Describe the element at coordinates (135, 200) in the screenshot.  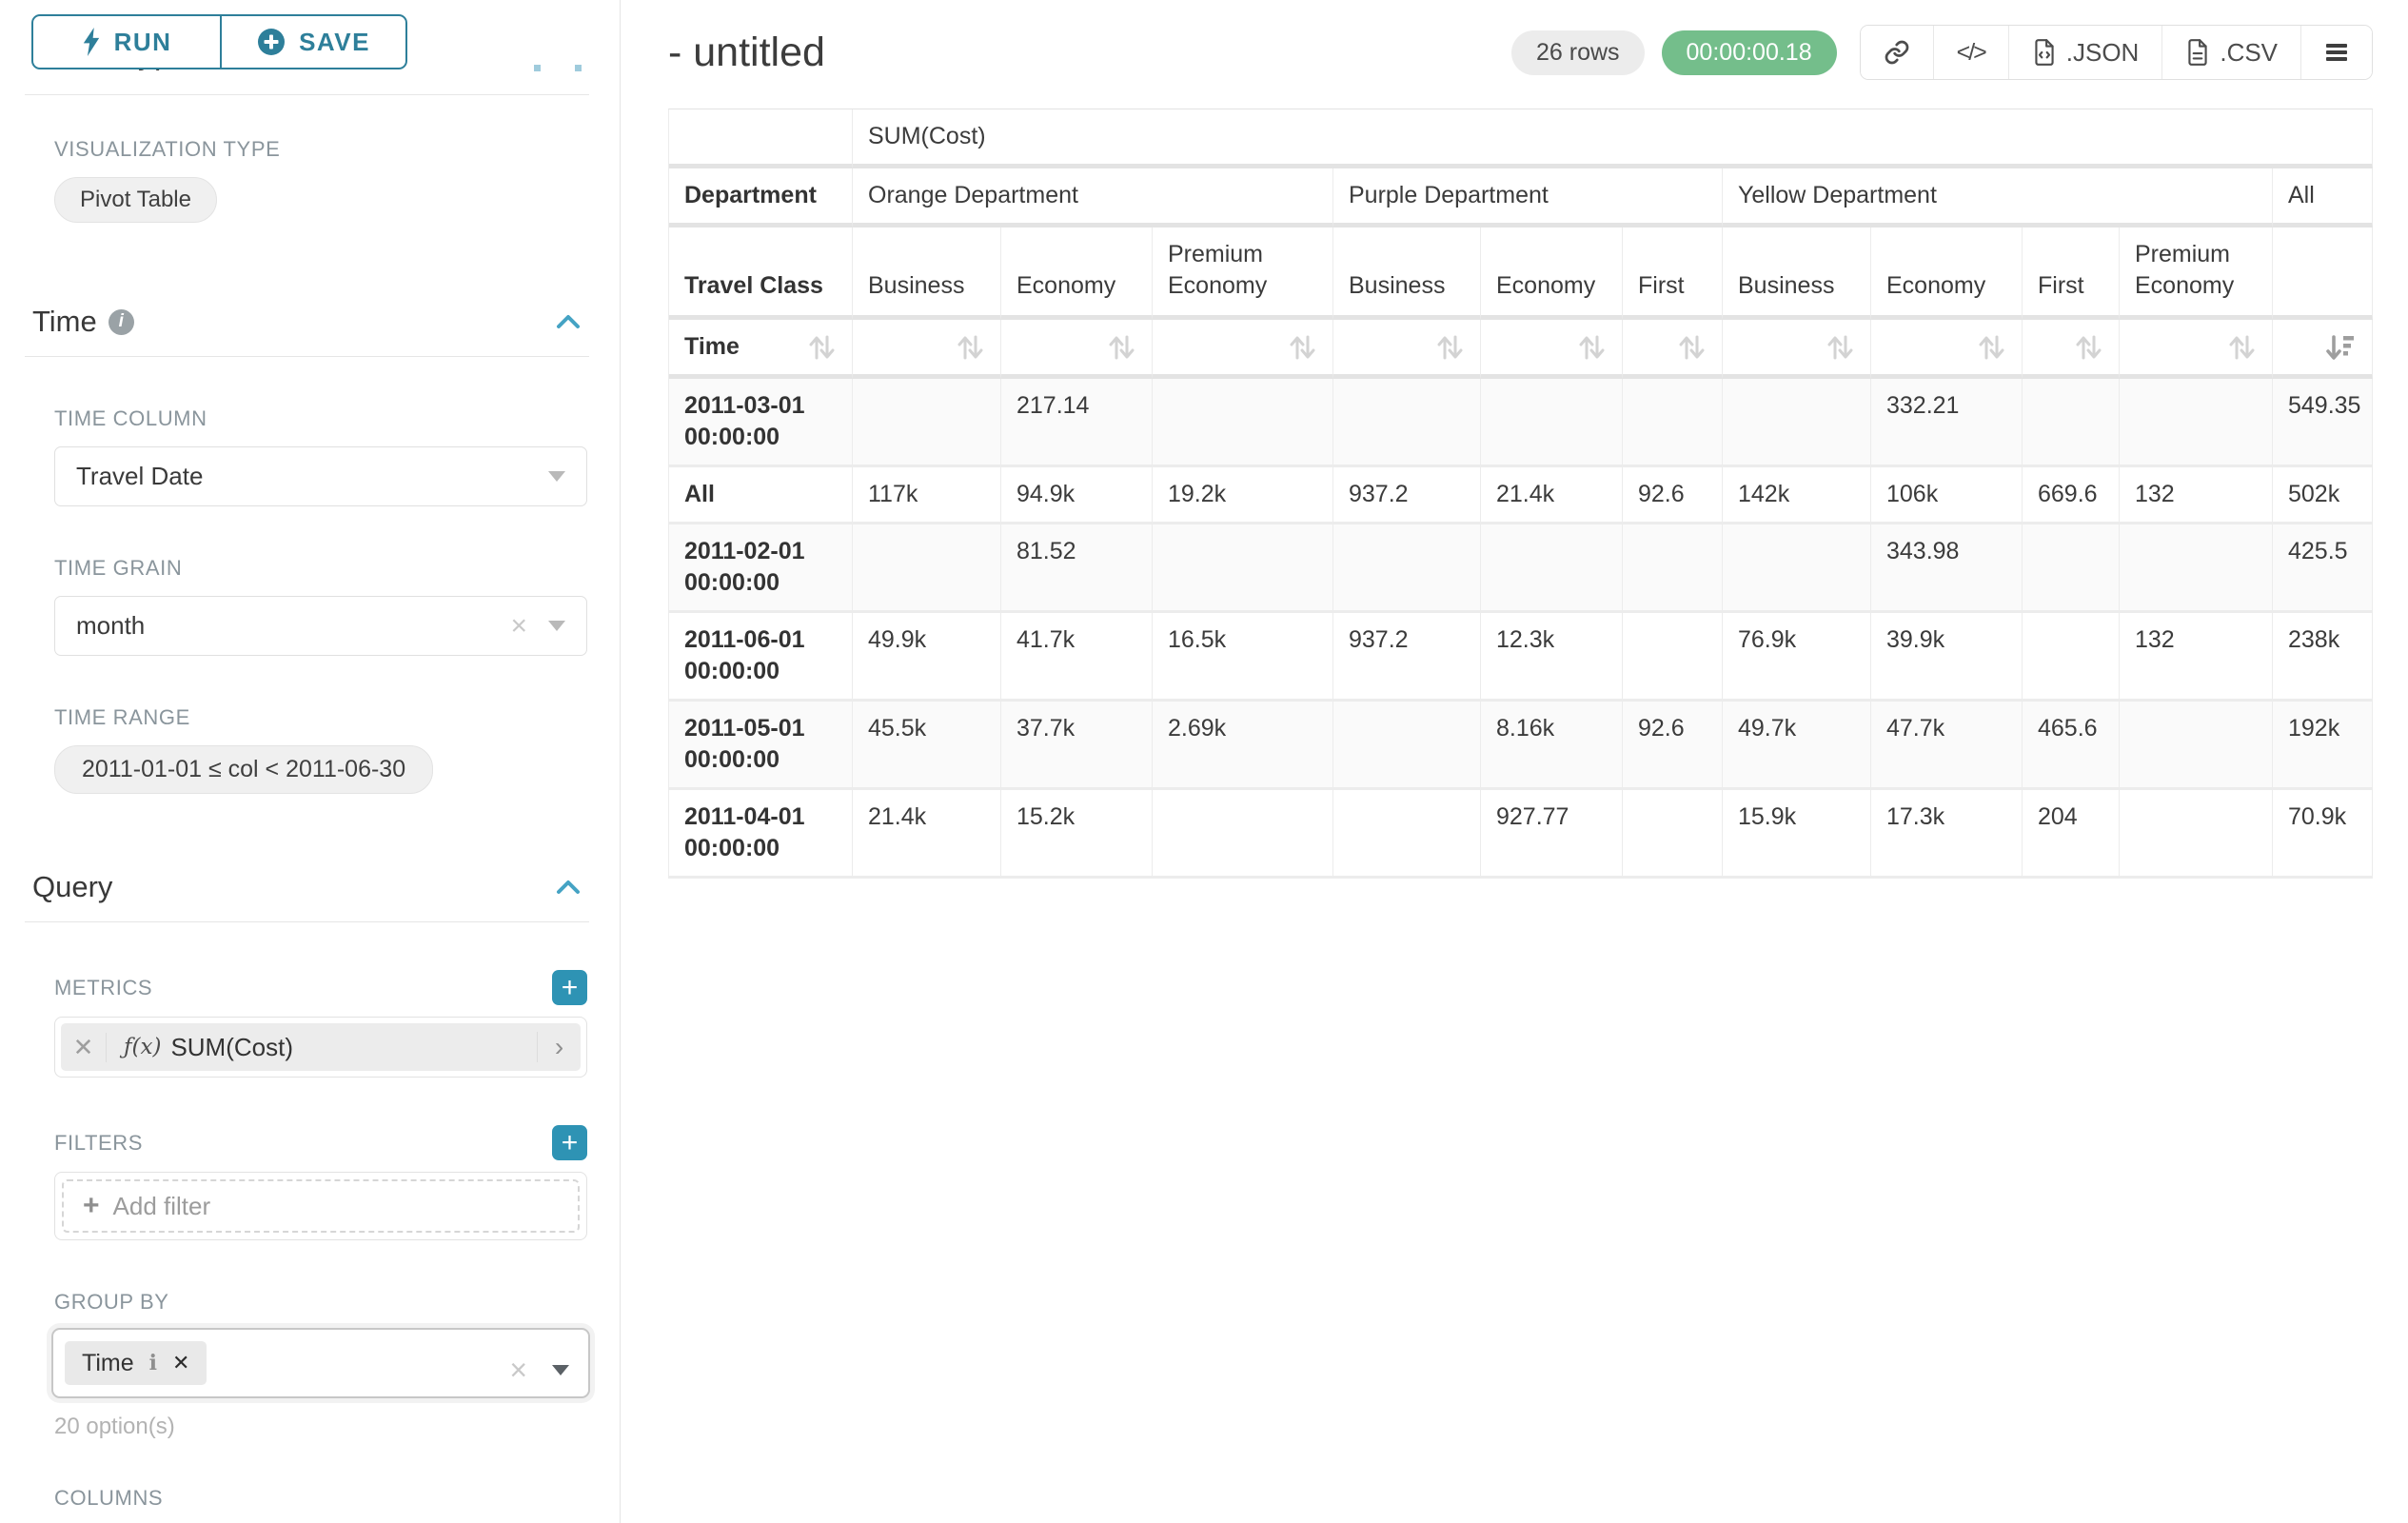
I see `visualization-type-value: Pivot Table` at that location.